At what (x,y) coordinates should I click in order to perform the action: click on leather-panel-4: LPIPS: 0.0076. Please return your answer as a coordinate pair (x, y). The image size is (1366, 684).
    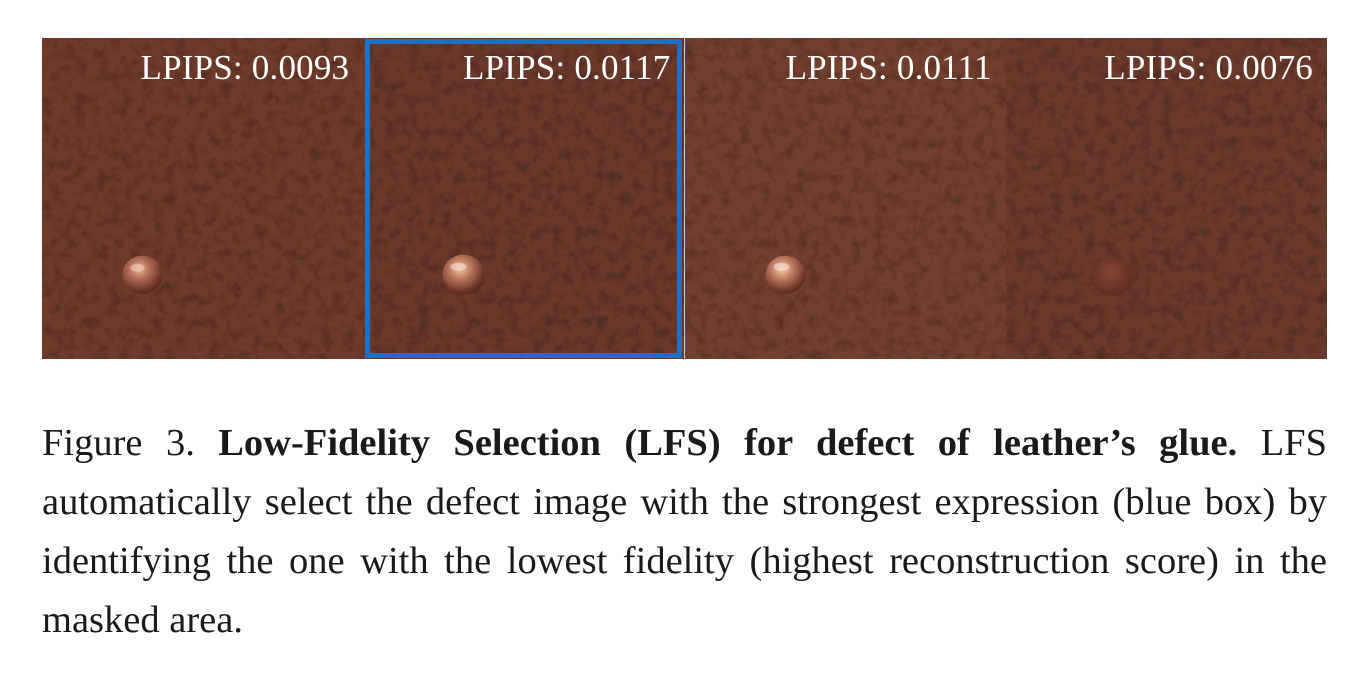
    Looking at the image, I should click on (1166, 198).